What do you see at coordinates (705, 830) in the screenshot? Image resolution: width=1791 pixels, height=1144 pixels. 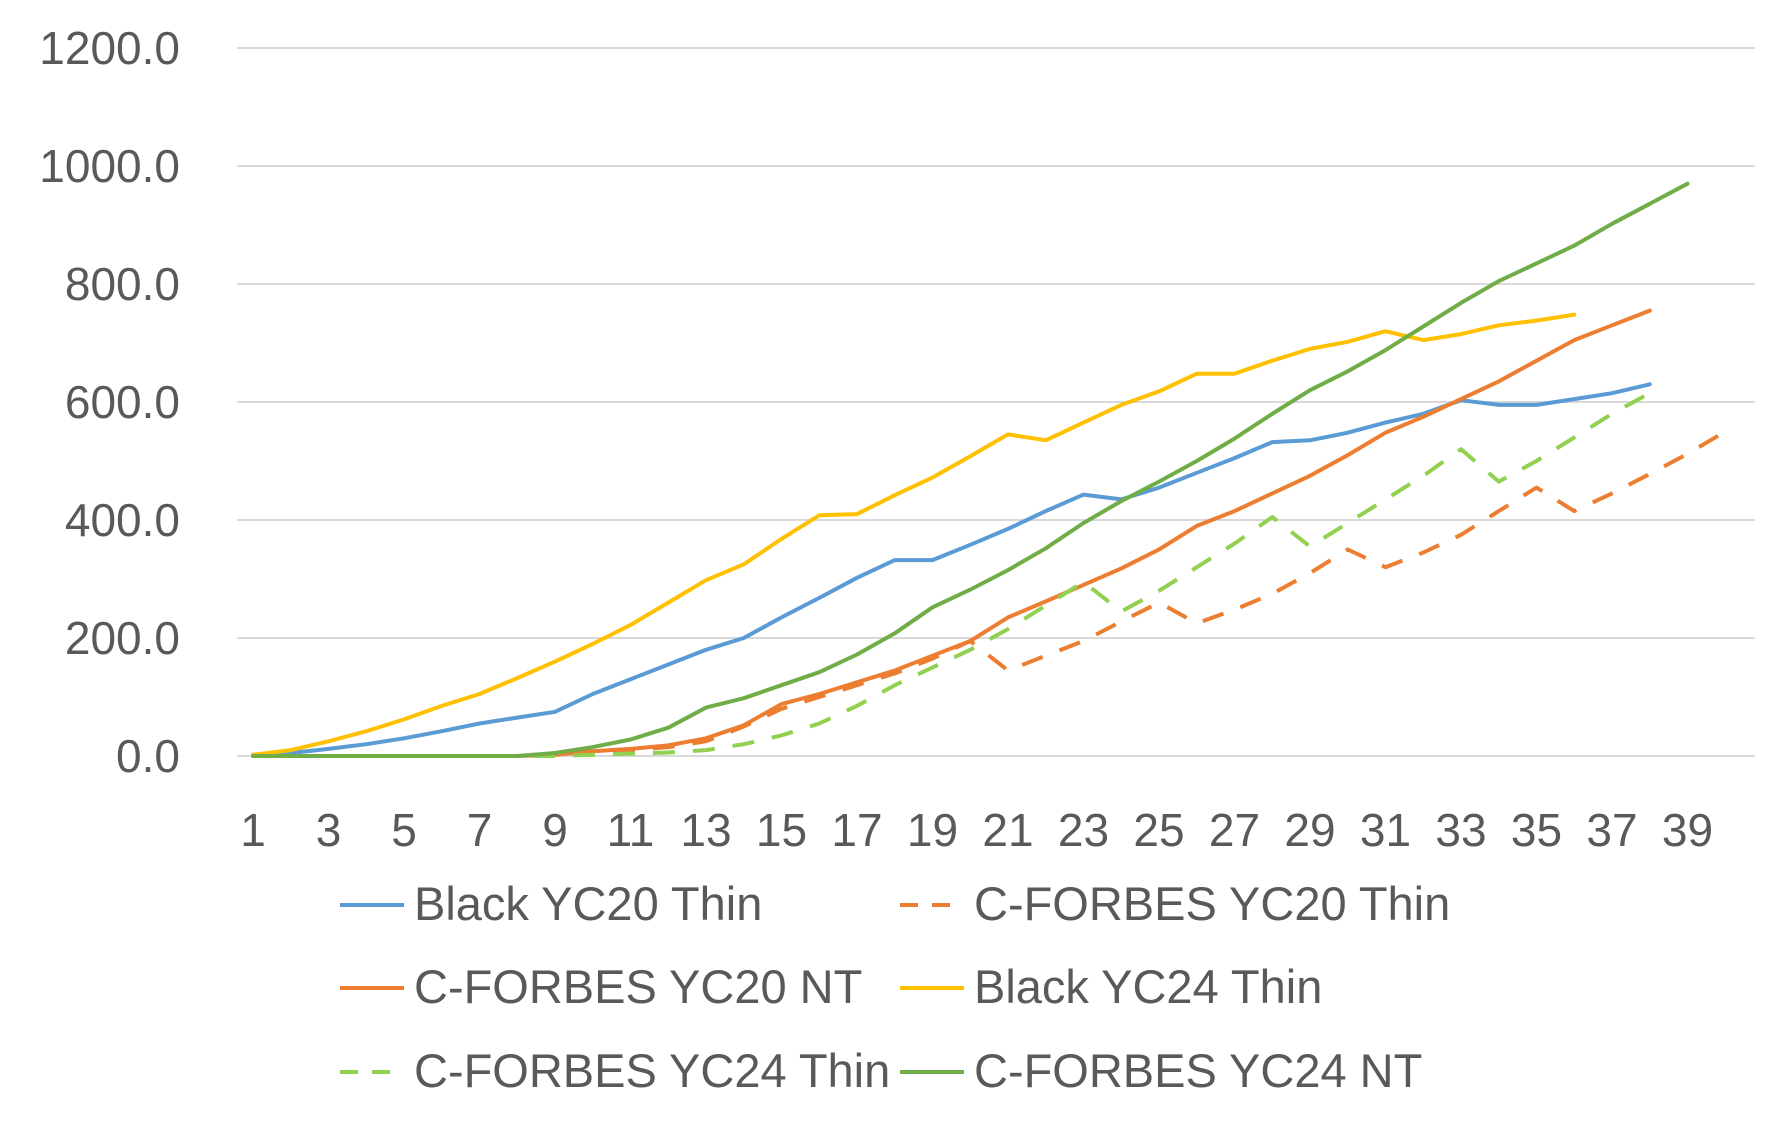 I see `x-tick-label: 13` at bounding box center [705, 830].